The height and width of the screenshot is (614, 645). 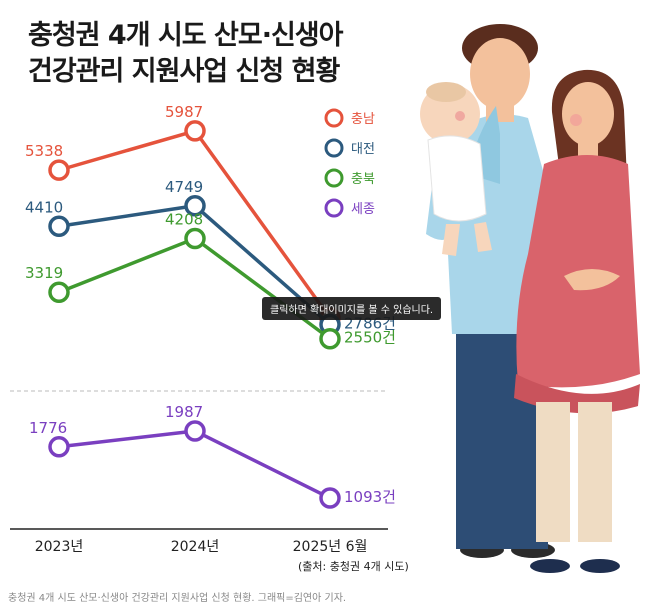 What do you see at coordinates (352, 308) in the screenshot?
I see `enlarge-tooltip: 클릭하면 확대이미지를 볼 수 있습니다.` at bounding box center [352, 308].